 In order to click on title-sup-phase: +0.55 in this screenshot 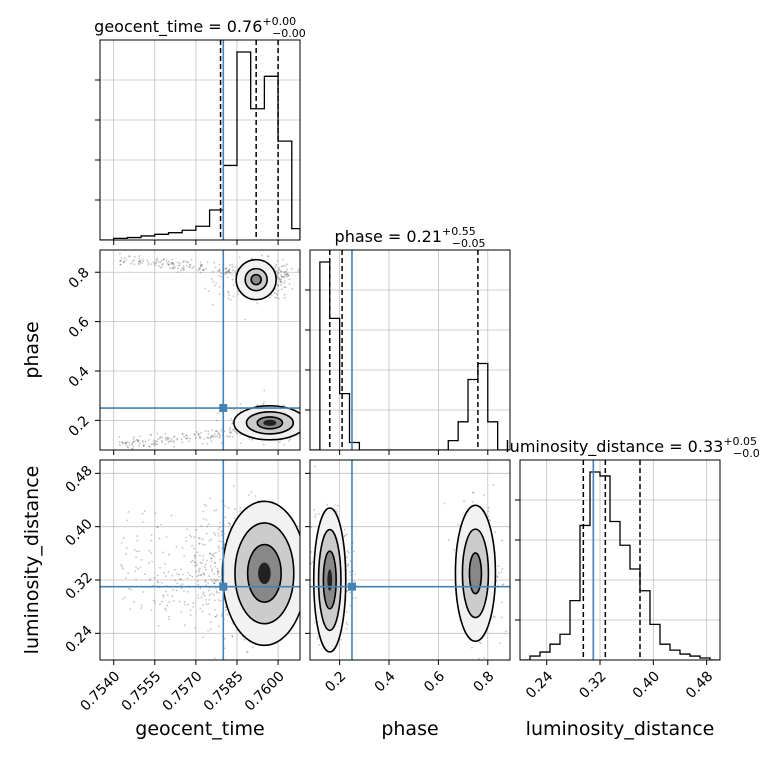, I will do `click(459, 231)`.